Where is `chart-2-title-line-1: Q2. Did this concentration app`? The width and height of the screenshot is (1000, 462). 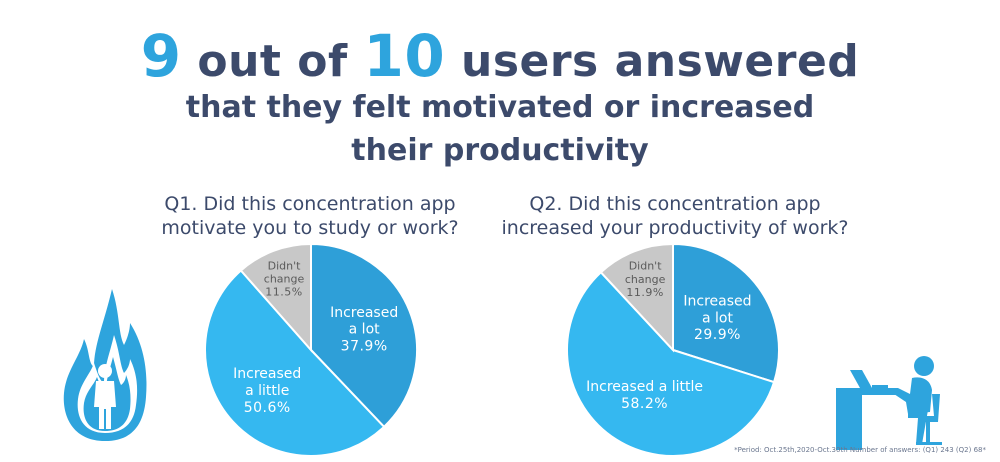 chart-2-title-line-1: Q2. Did this concentration app is located at coordinates (675, 204).